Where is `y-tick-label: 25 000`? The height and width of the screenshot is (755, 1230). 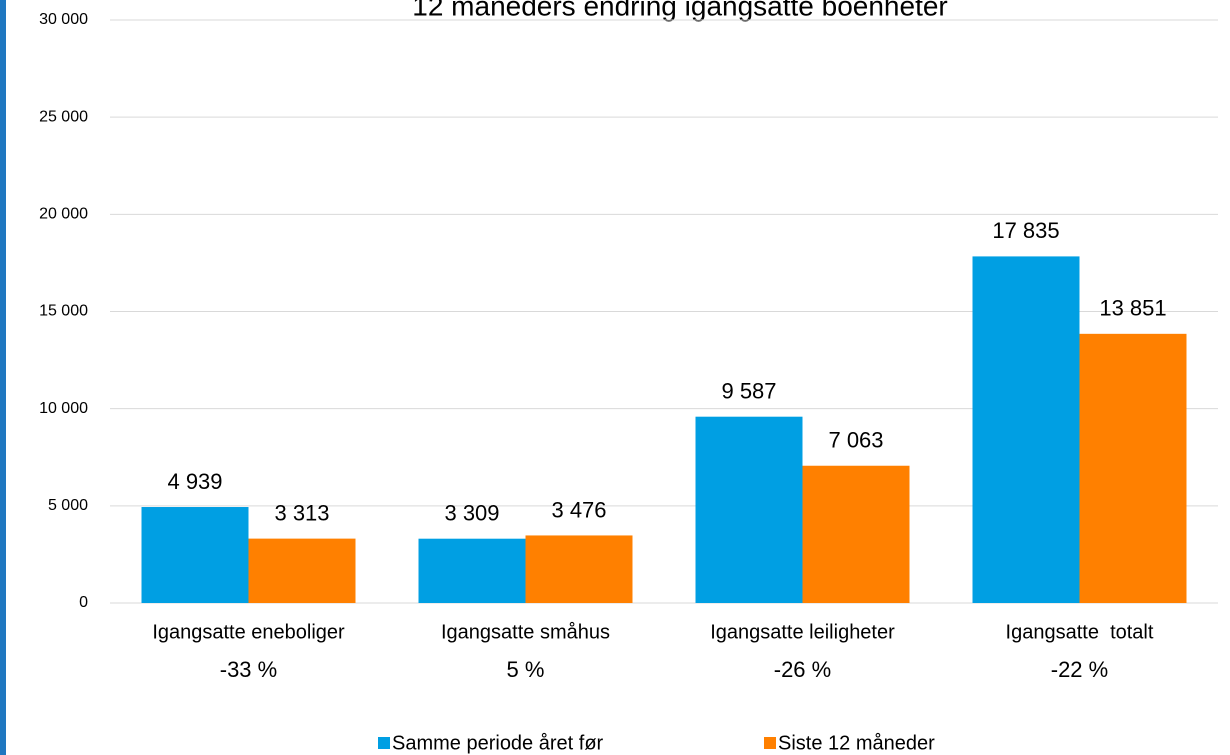
y-tick-label: 25 000 is located at coordinates (63, 116).